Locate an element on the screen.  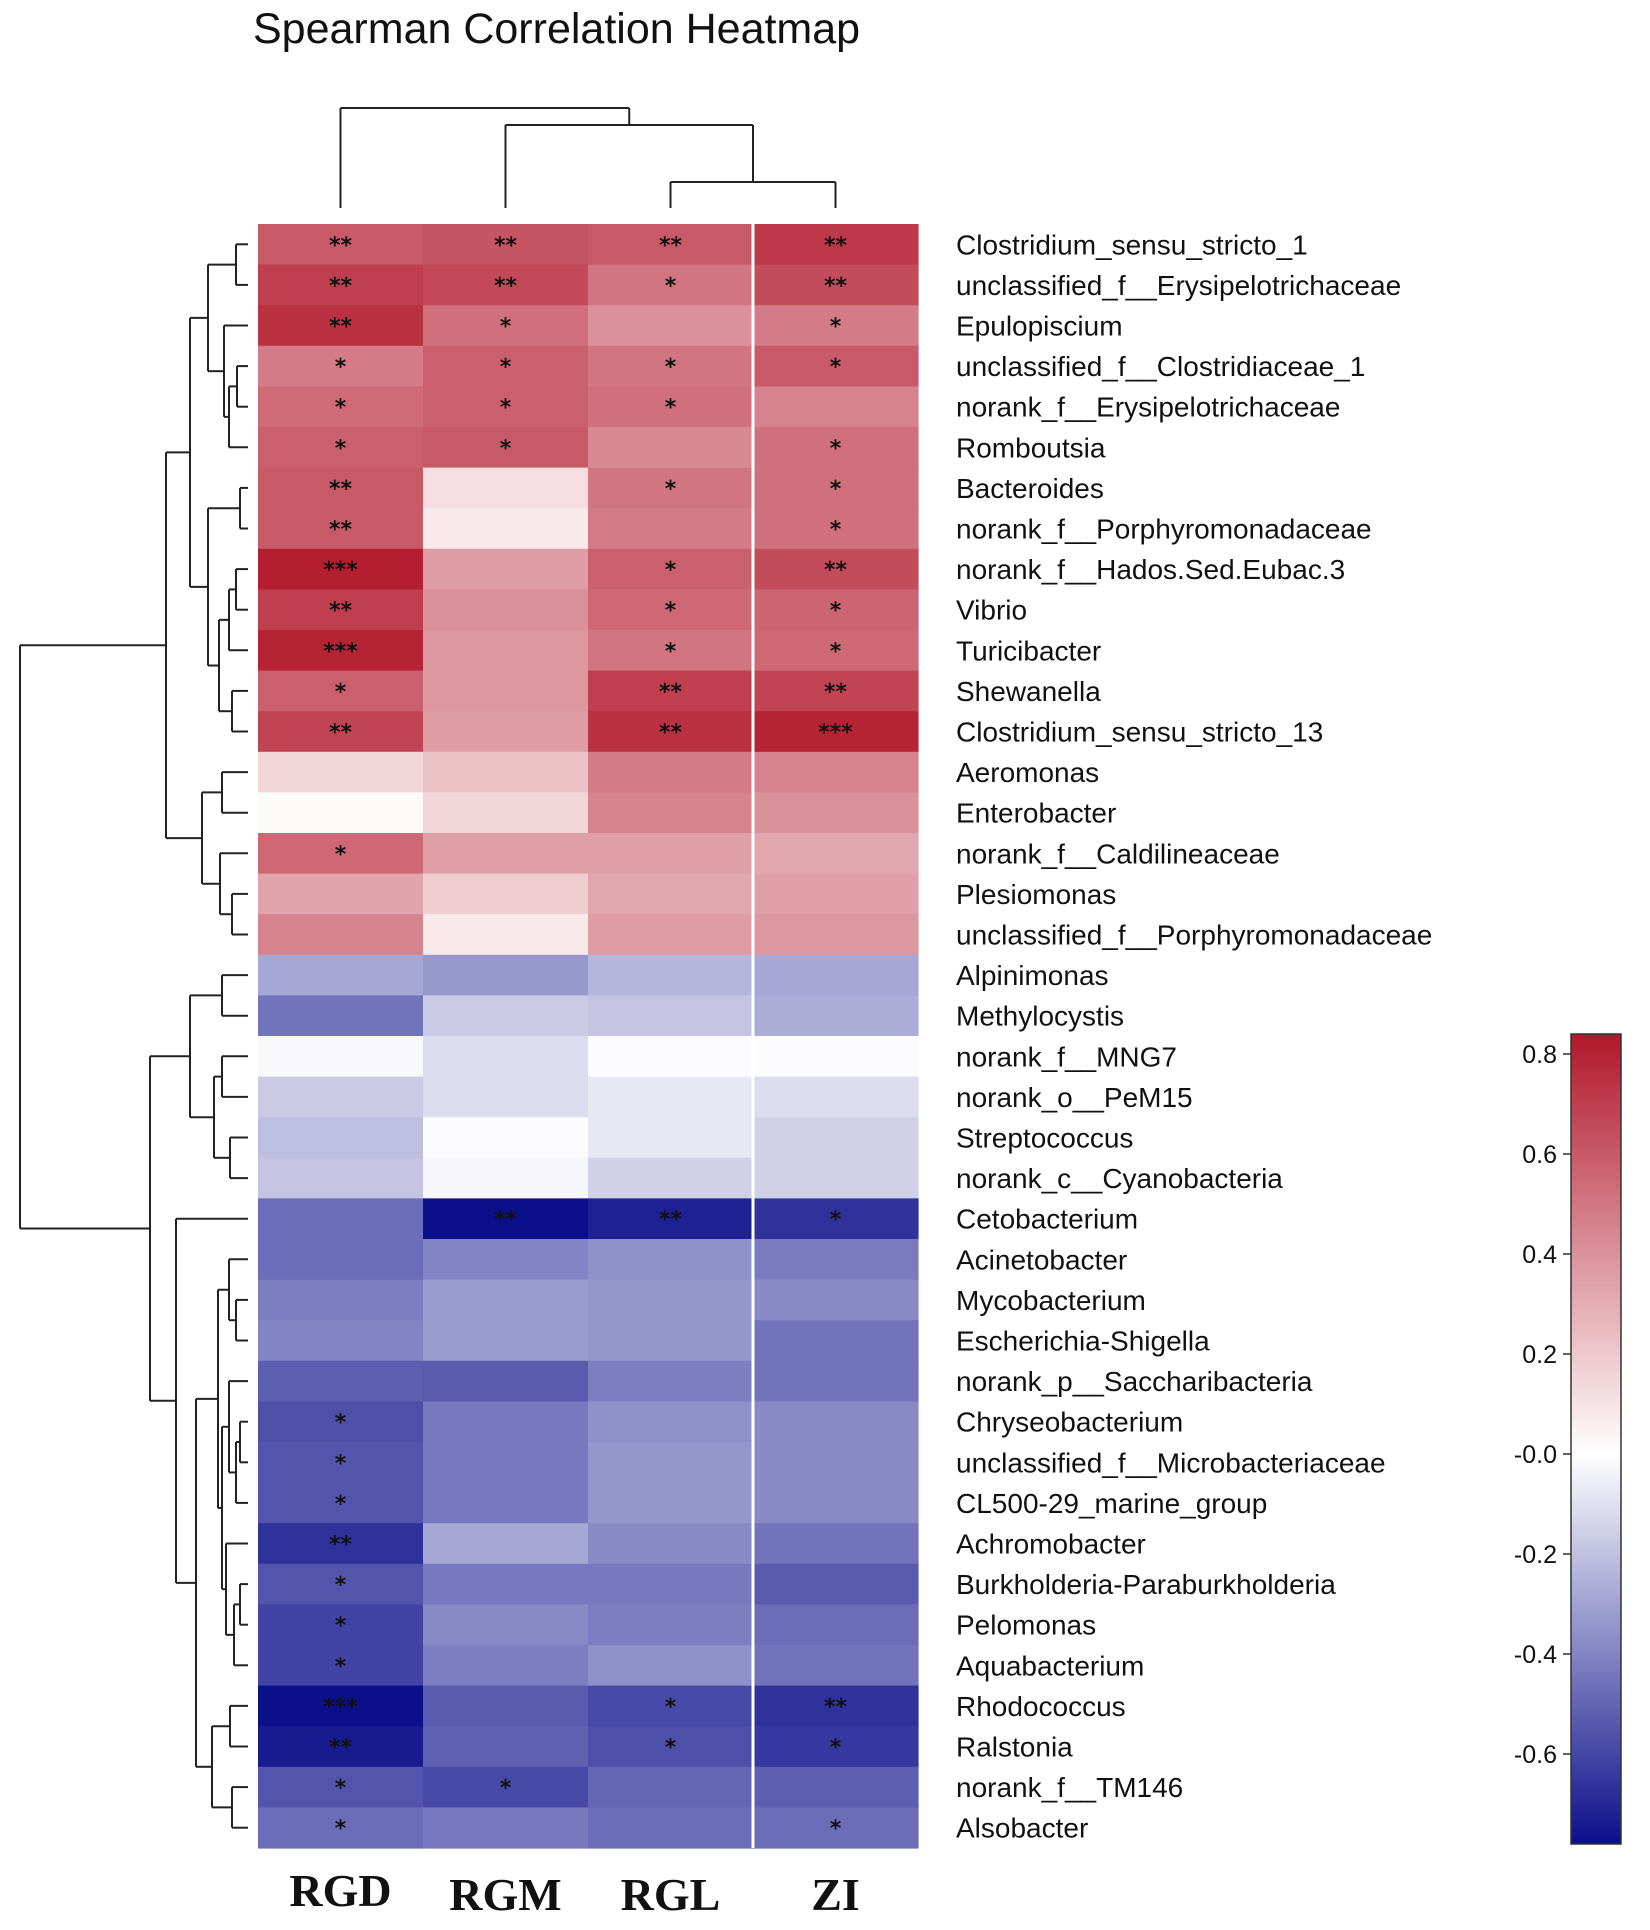
row-label: Burkholderia-Paraburkholderia is located at coordinates (1146, 1584).